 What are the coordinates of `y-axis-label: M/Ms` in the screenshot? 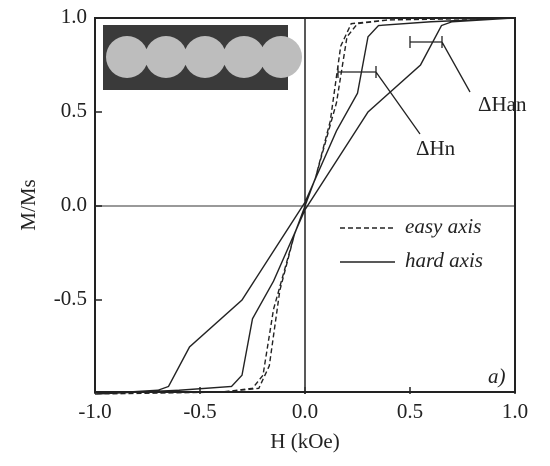 It's located at (28, 204).